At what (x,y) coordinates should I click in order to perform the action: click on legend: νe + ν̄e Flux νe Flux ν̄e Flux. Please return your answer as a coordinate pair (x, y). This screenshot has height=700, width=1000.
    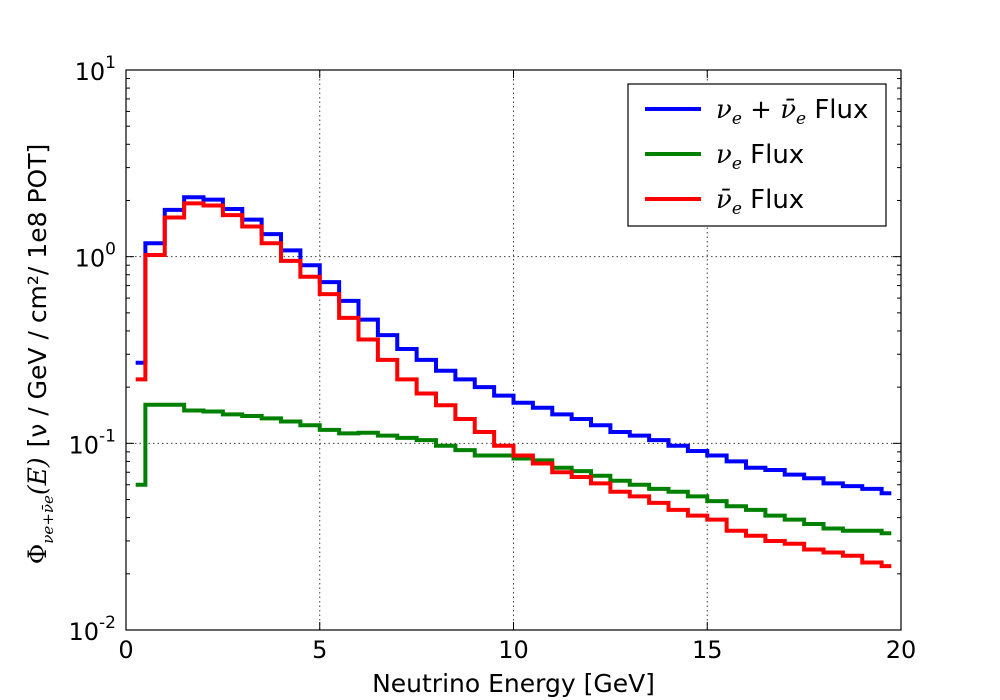
    Looking at the image, I should click on (757, 155).